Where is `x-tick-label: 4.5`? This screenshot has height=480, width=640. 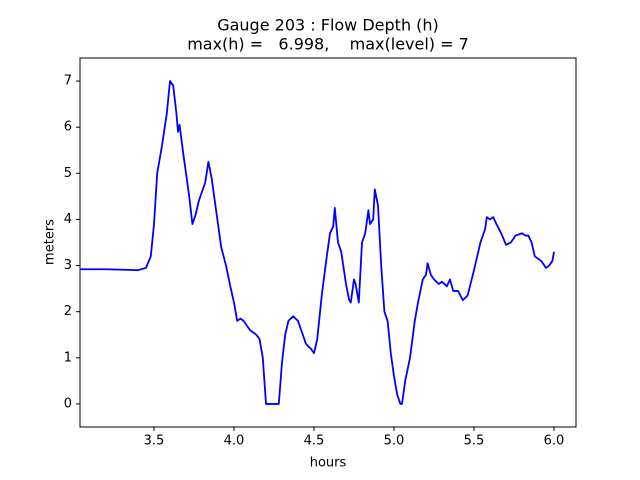
x-tick-label: 4.5 is located at coordinates (314, 441).